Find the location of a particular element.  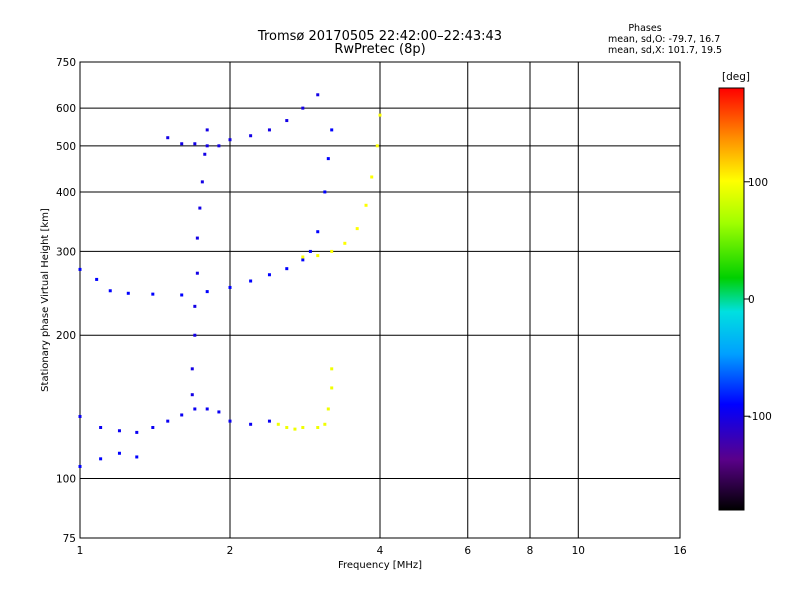

colorbar-tick-label: 100 is located at coordinates (758, 183).